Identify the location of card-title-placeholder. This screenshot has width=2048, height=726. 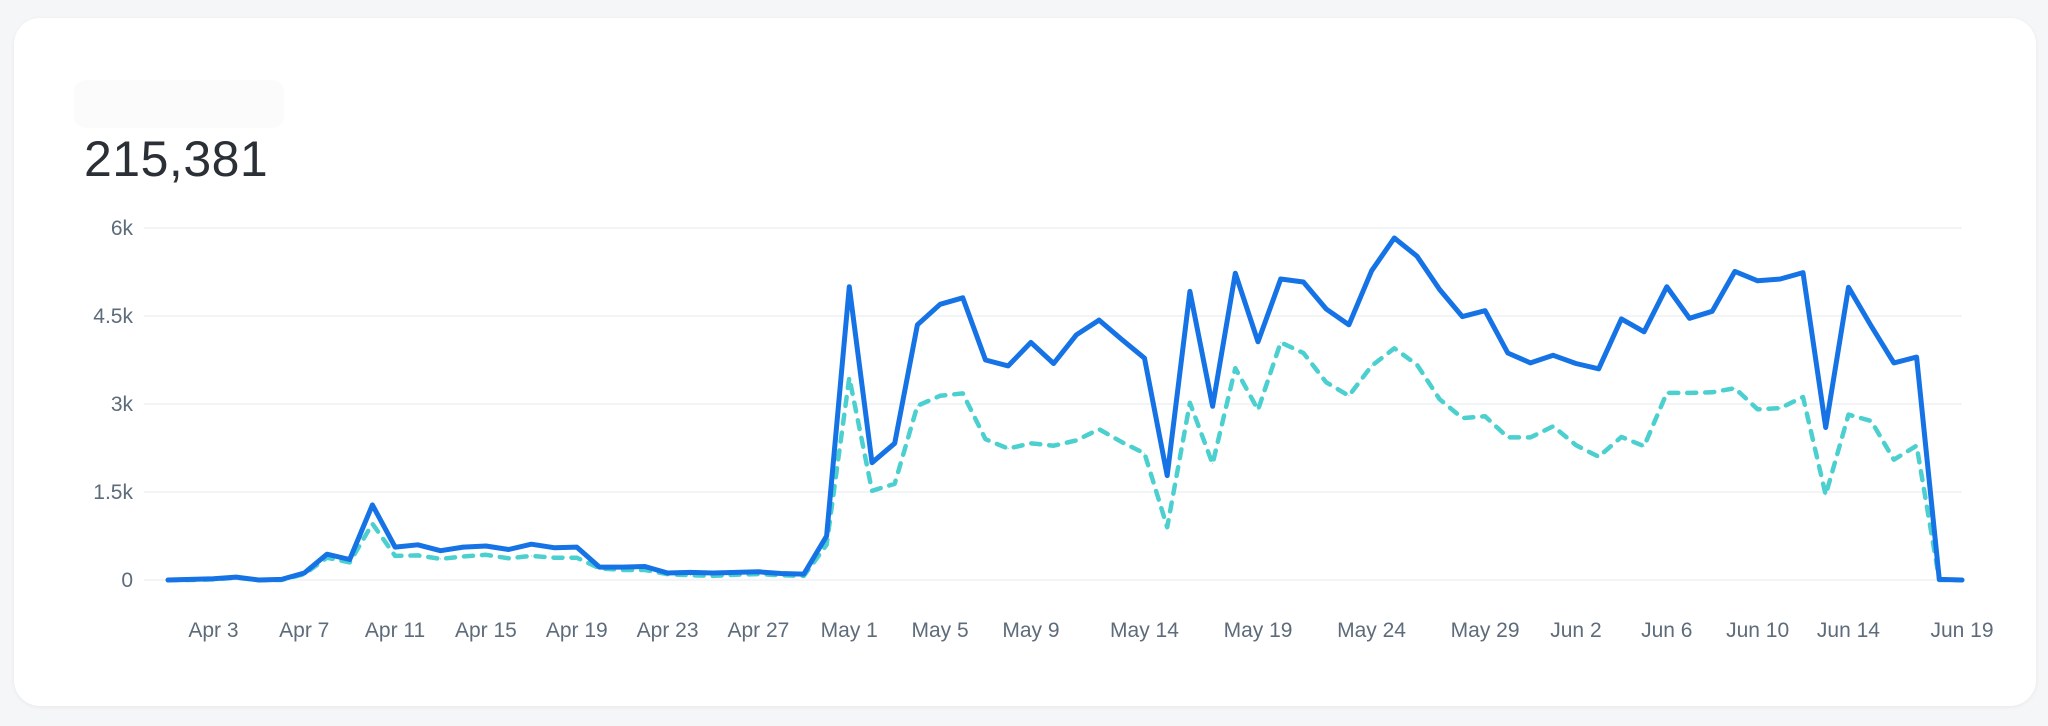
(179, 104).